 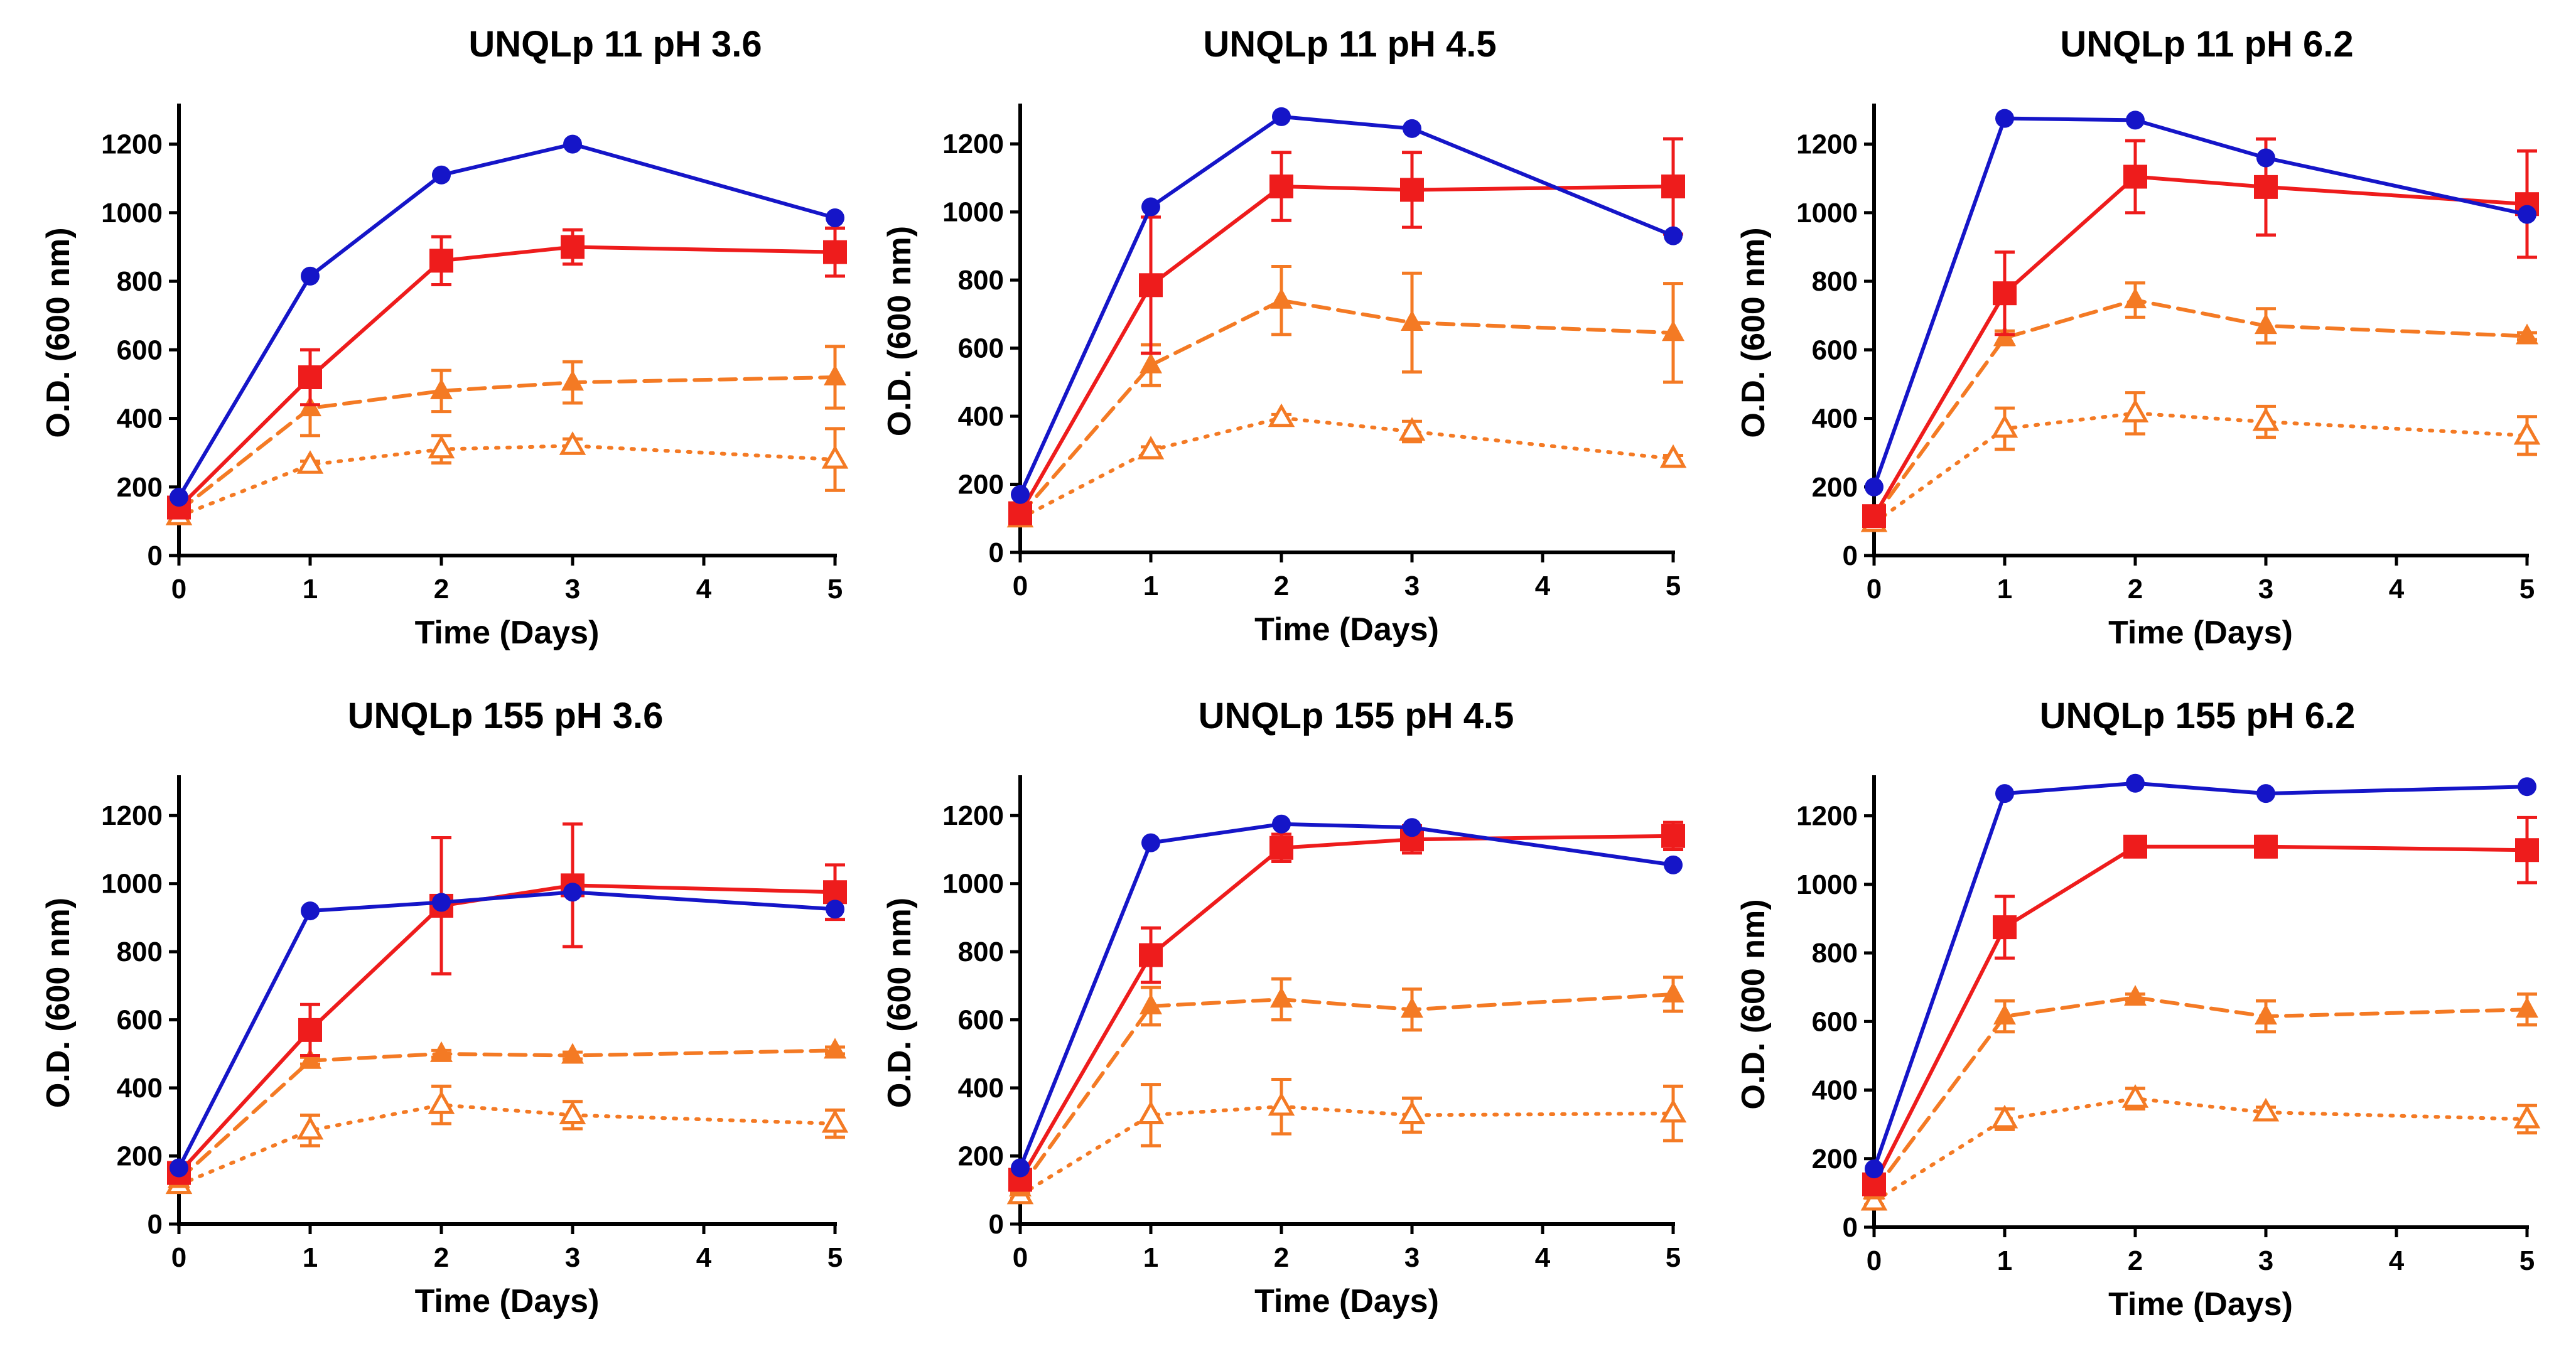 I want to click on x-tick-label: 0, so click(x=1874, y=589).